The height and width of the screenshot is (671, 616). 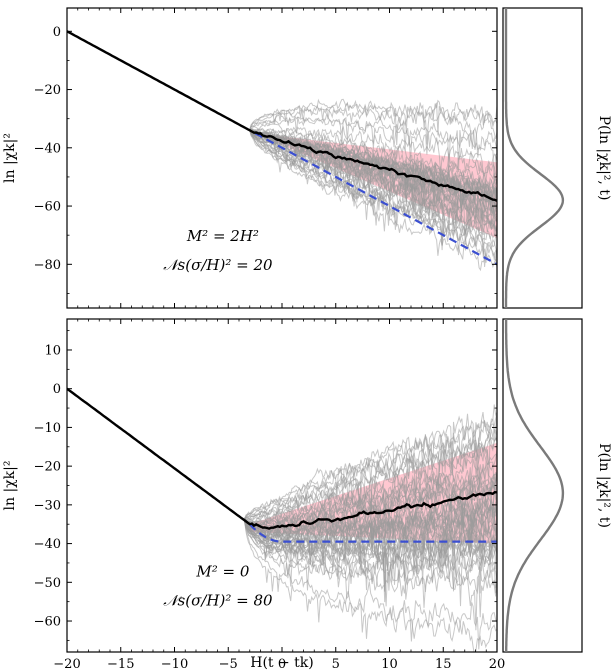 What do you see at coordinates (228, 664) in the screenshot?
I see `x-tick-label: −5` at bounding box center [228, 664].